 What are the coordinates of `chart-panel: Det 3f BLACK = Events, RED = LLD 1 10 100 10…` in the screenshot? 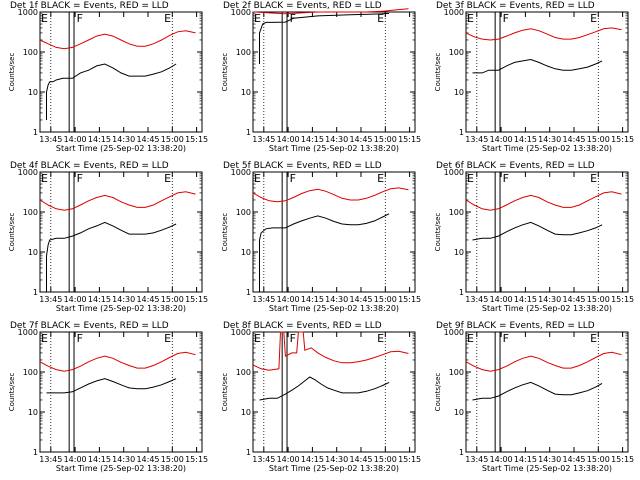 It's located at (534, 77).